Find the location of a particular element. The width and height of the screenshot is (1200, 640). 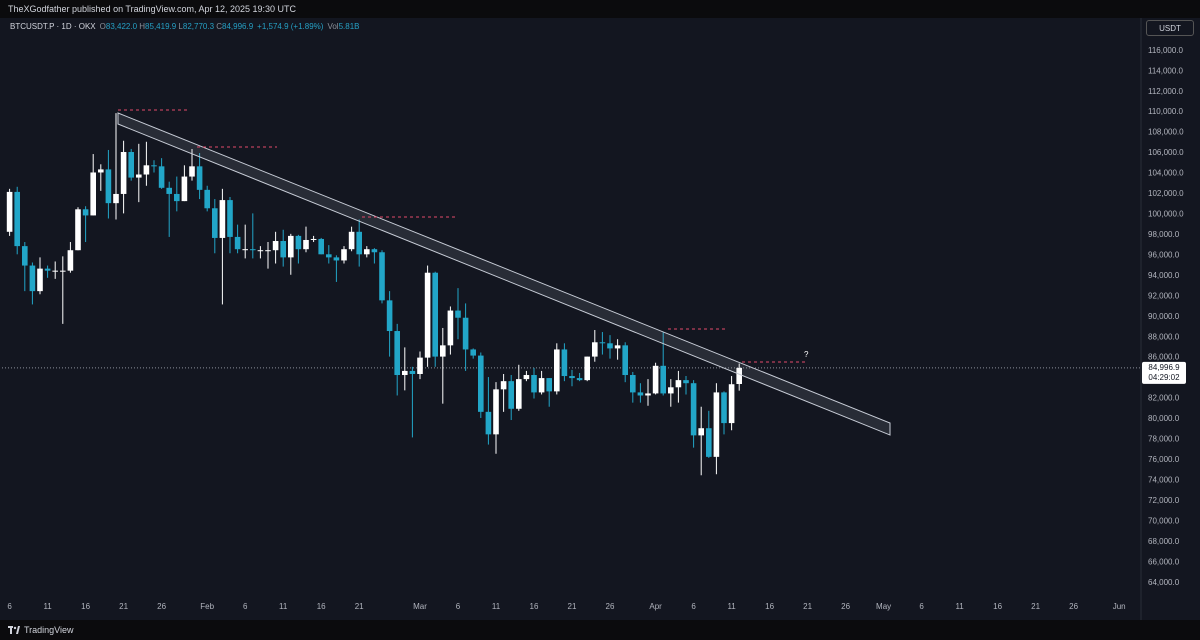

y-tick-label: 88,000.0 is located at coordinates (1164, 336).